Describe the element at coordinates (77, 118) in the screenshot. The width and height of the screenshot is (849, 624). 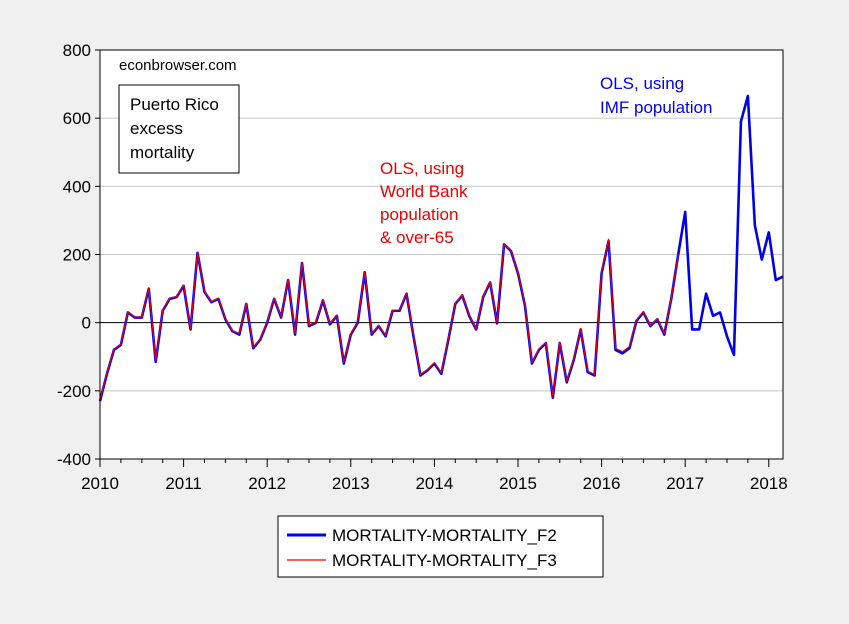
I see `y-tick-label: 600` at that location.